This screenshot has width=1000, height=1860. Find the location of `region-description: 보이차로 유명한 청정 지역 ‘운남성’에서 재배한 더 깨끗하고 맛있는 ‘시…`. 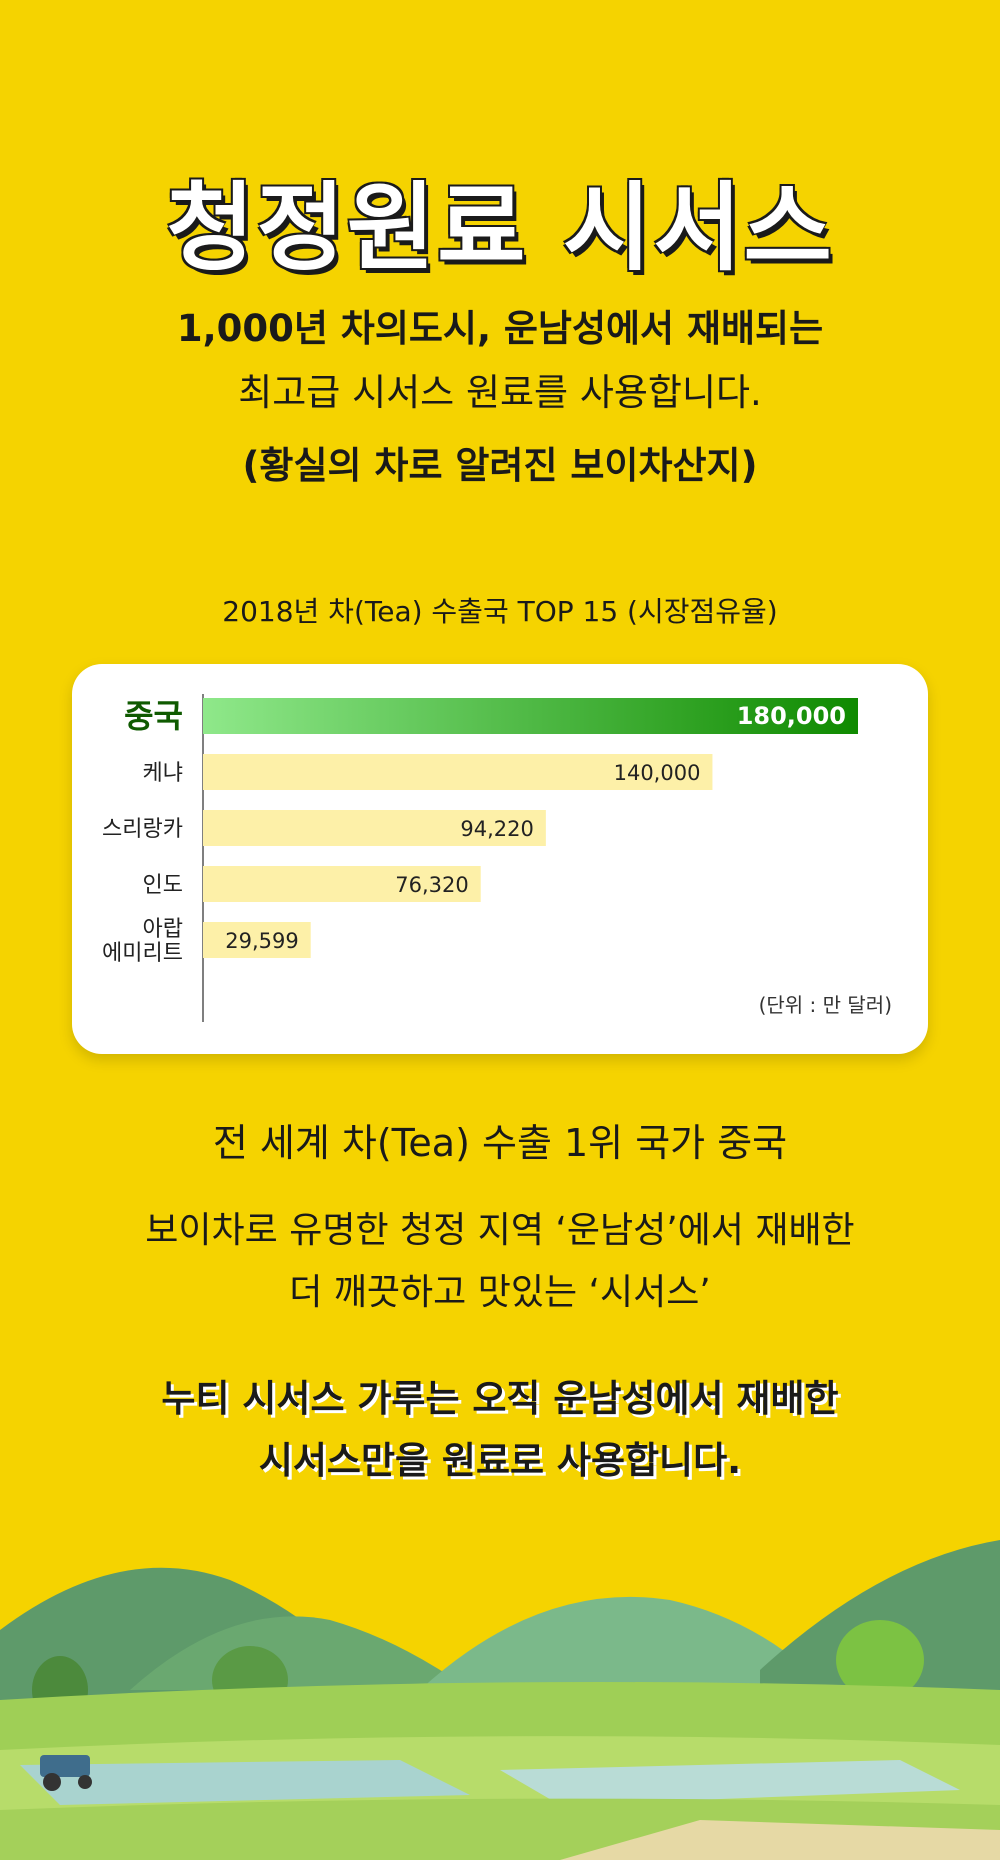

region-description: 보이차로 유명한 청정 지역 ‘운남성’에서 재배한 더 깨끗하고 맛있는 ‘시… is located at coordinates (500, 1262).